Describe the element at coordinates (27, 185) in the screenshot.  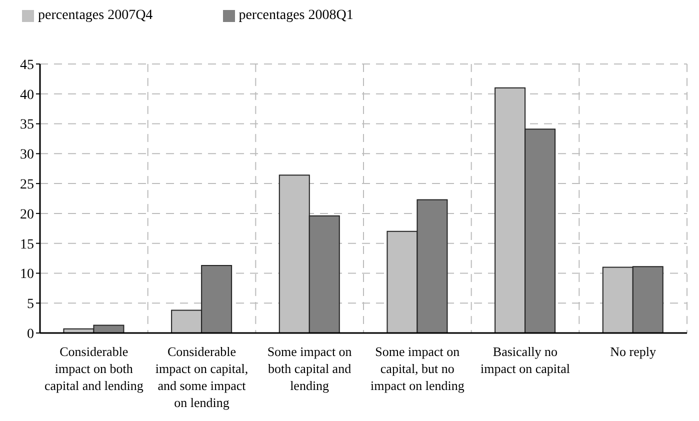
I see `y-tick-label: 25` at that location.